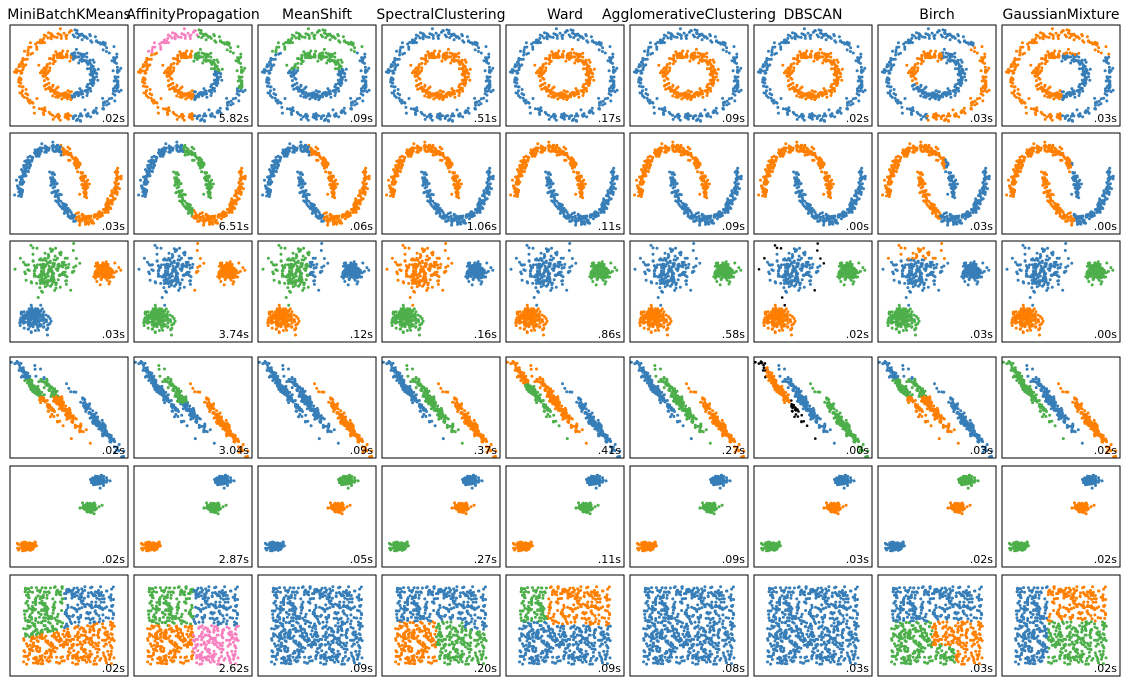 This screenshot has height=691, width=1125. Describe the element at coordinates (813, 75) in the screenshot. I see `subplot: .02s` at that location.